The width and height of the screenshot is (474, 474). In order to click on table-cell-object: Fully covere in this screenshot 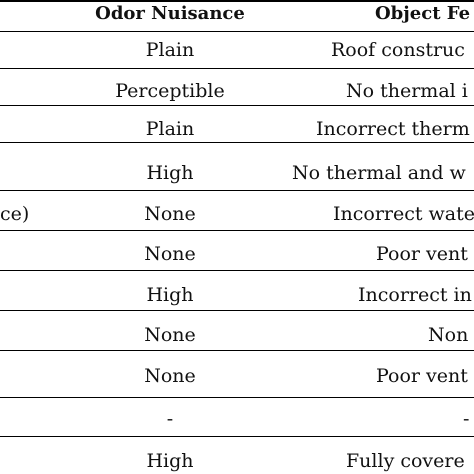, I will do `click(405, 461)`.